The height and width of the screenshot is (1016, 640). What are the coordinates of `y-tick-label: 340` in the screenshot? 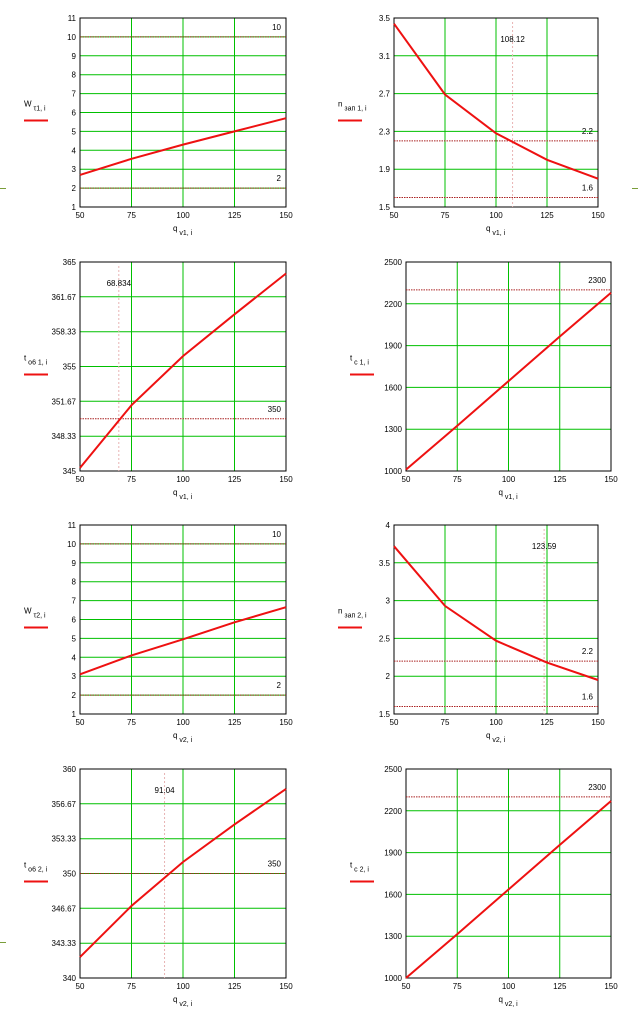 It's located at (70, 978).